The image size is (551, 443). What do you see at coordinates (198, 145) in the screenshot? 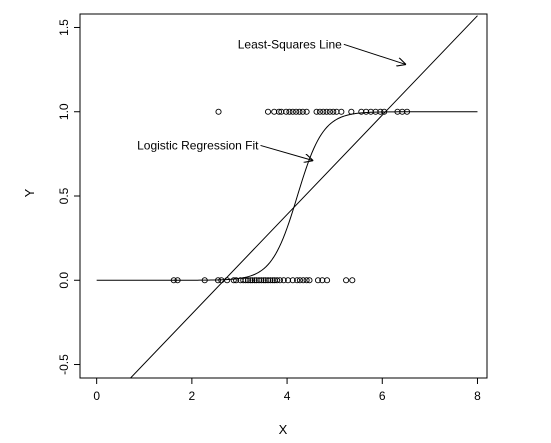
I see `annotation-label: Logistic Regression Fit` at bounding box center [198, 145].